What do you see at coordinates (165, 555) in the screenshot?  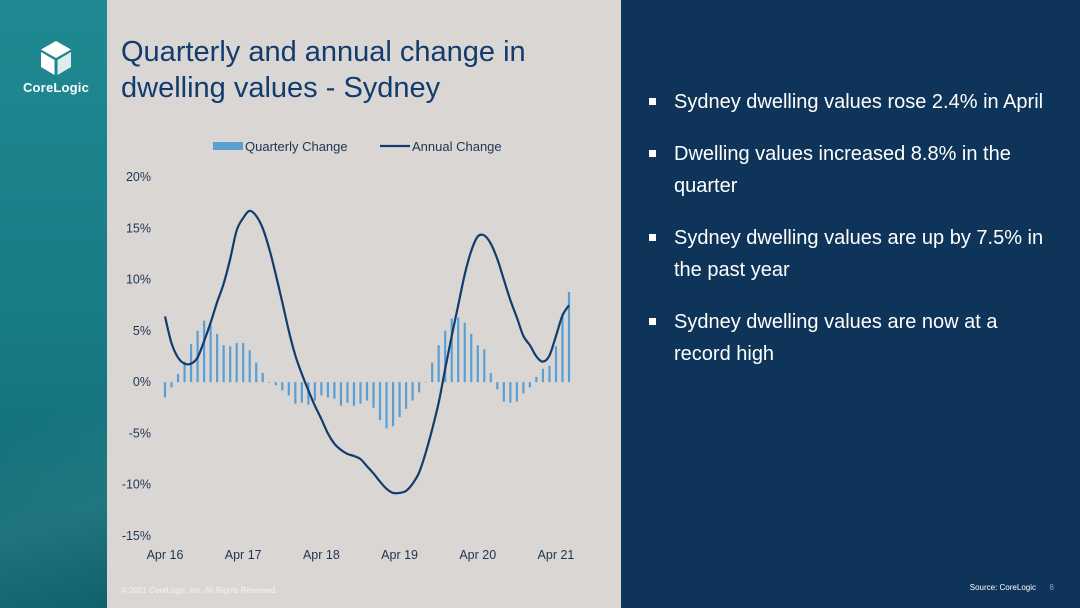 I see `x-tick-label: Apr 16` at bounding box center [165, 555].